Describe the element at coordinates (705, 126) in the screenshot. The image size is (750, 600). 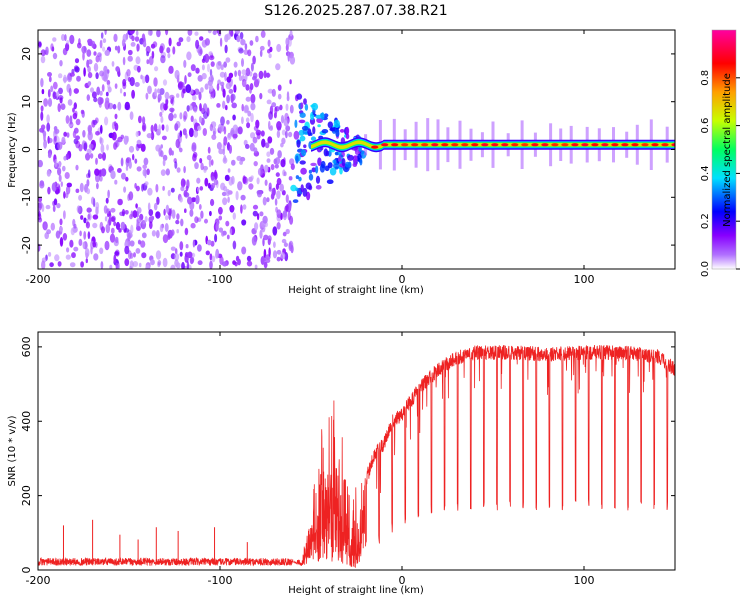
I see `colorbar-tick-label: 0.6` at that location.